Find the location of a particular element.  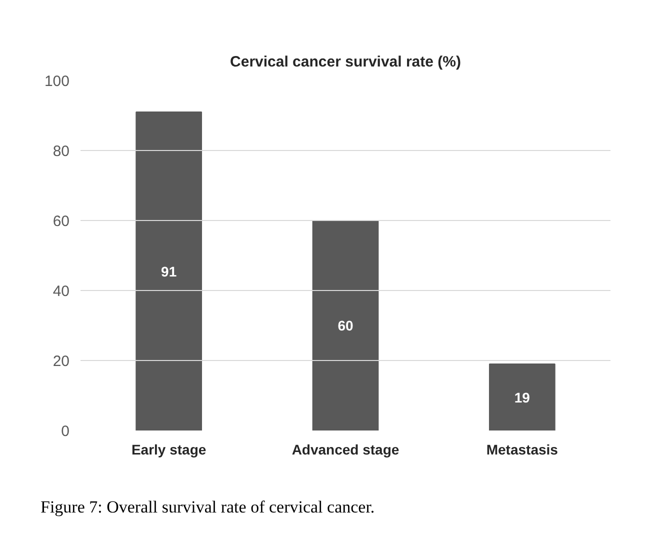

y-tick-label: 100 is located at coordinates (57, 81).